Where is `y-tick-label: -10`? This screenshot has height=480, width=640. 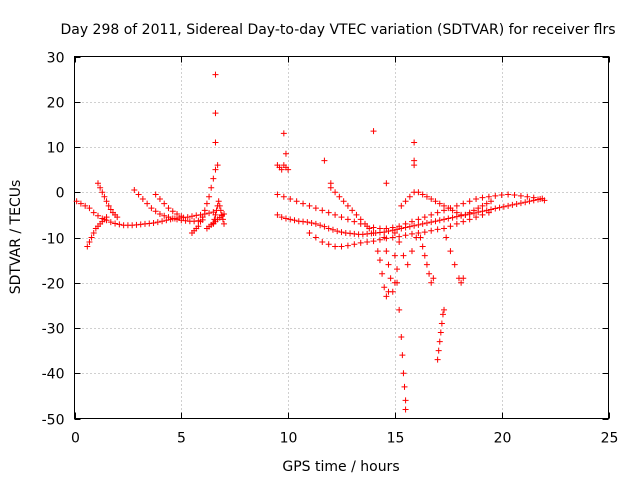 y-tick-label: -10 is located at coordinates (53, 240).